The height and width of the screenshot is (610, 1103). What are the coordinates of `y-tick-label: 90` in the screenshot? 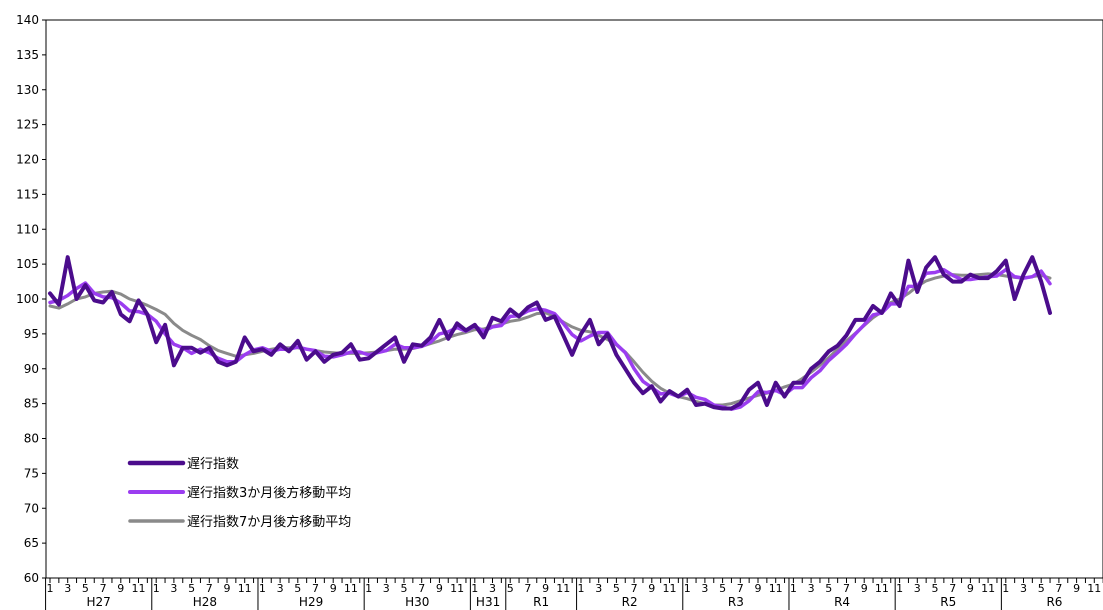 It's located at (31, 369).